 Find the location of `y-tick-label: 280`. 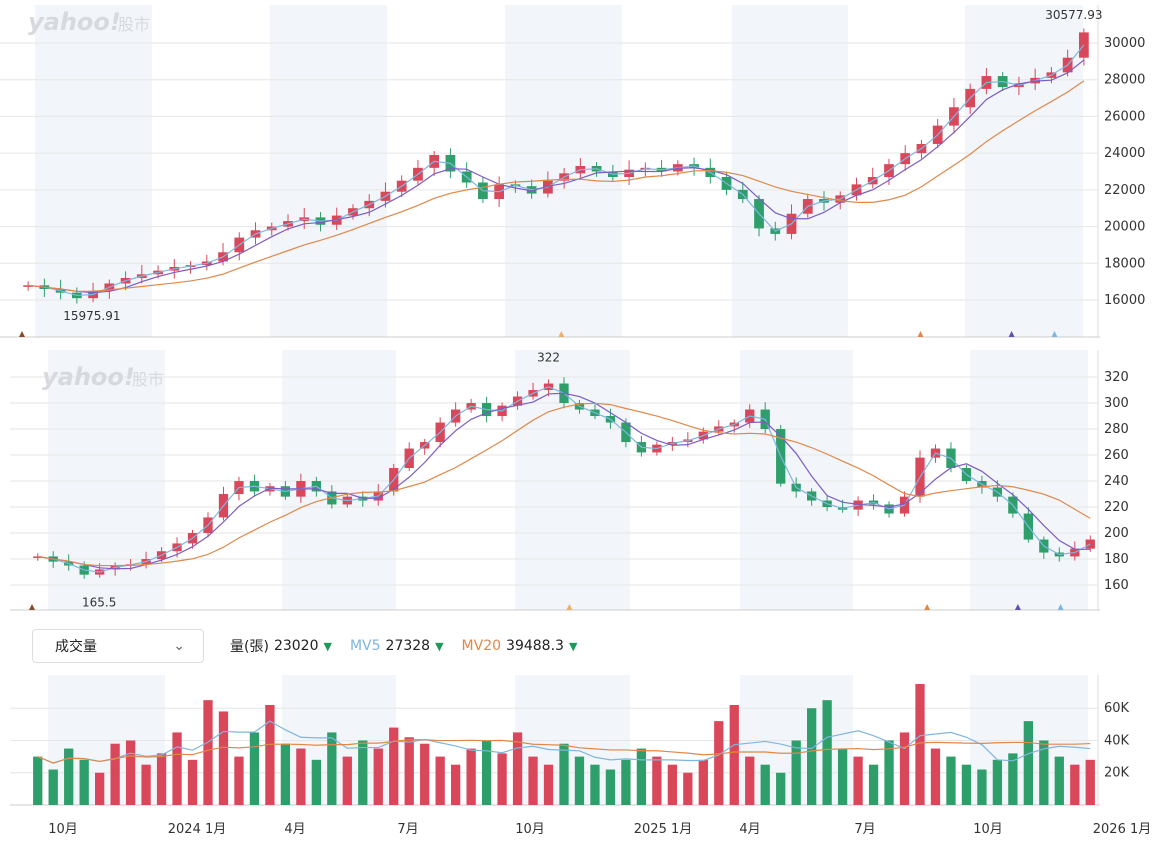

y-tick-label: 280 is located at coordinates (1116, 429).